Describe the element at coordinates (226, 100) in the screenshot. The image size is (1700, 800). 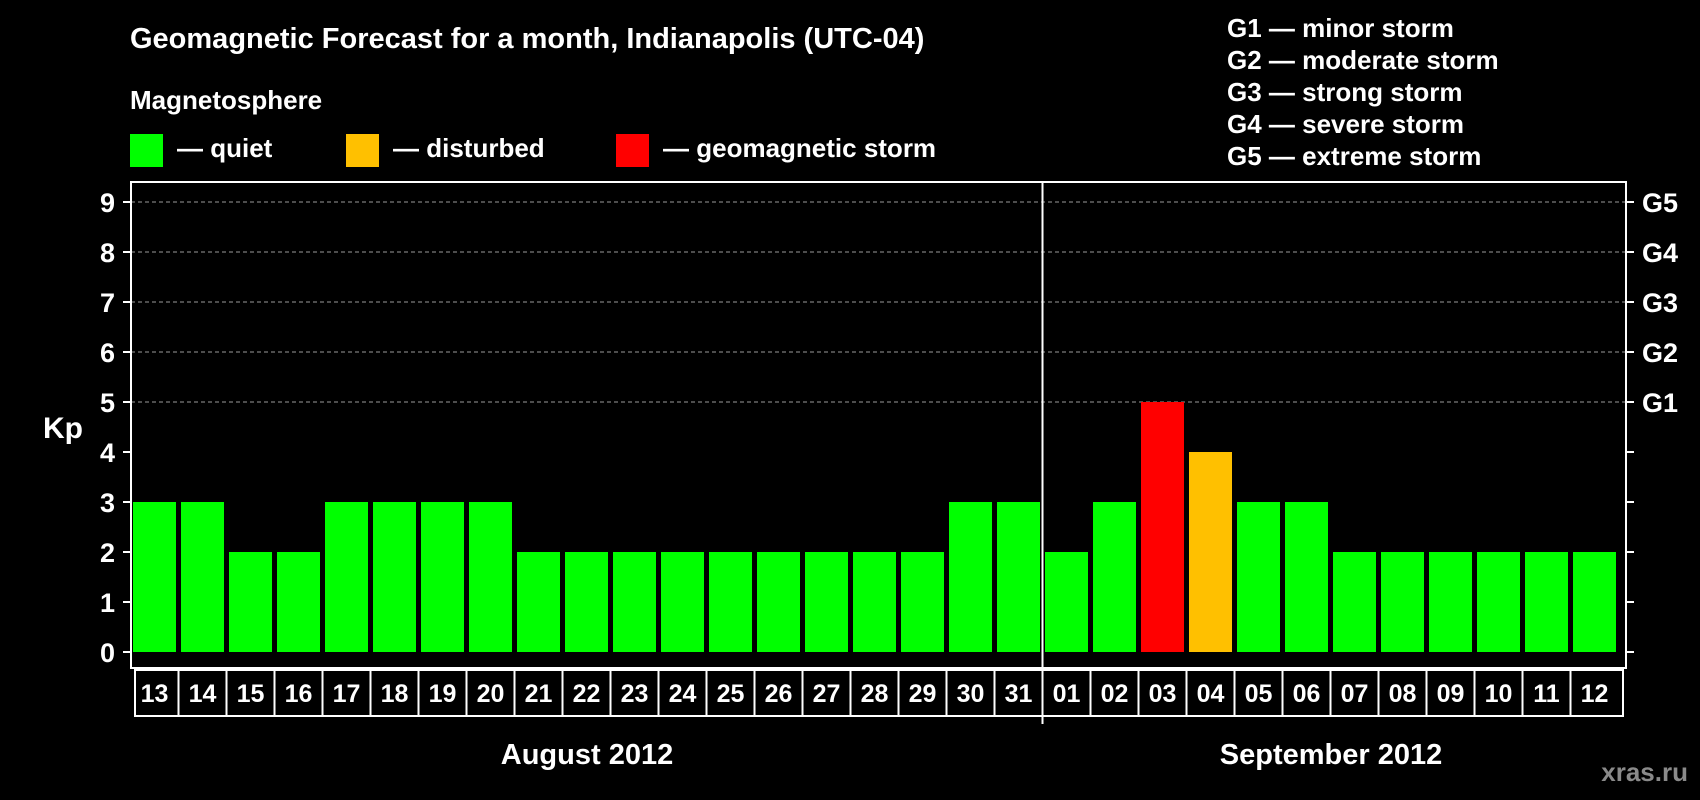
I see `legend-heading: Magnetosphere` at that location.